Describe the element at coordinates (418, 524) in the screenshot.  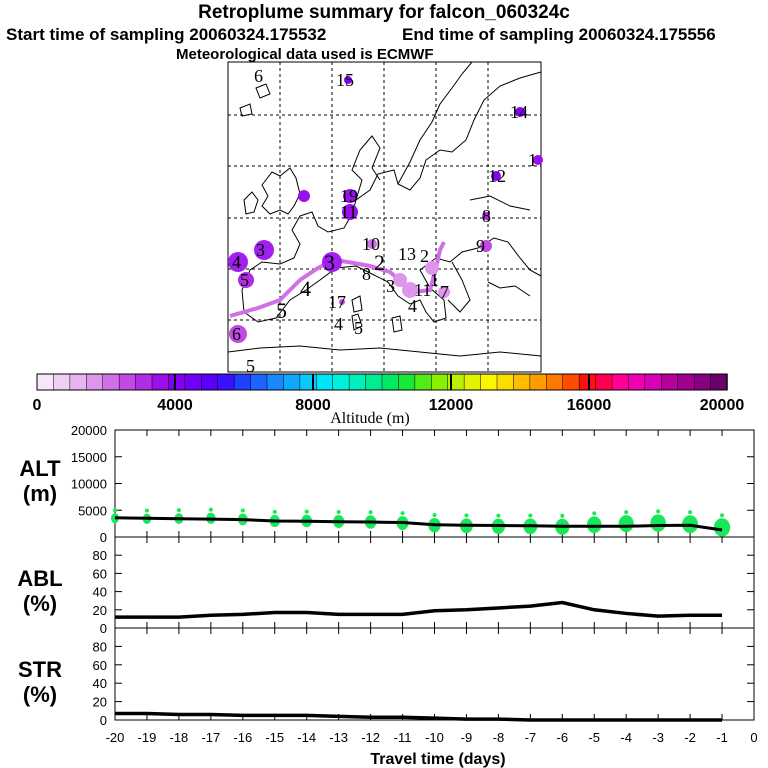
I see `alt-mean-line` at that location.